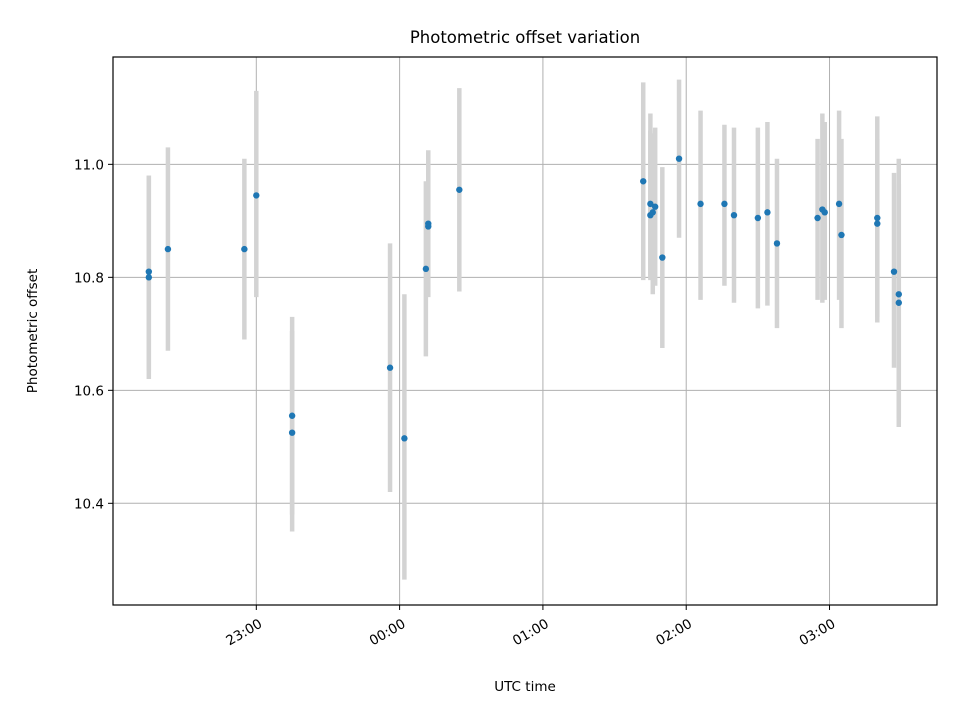 This screenshot has height=720, width=960. What do you see at coordinates (89, 165) in the screenshot?
I see `y-tick-label: 11.0` at bounding box center [89, 165].